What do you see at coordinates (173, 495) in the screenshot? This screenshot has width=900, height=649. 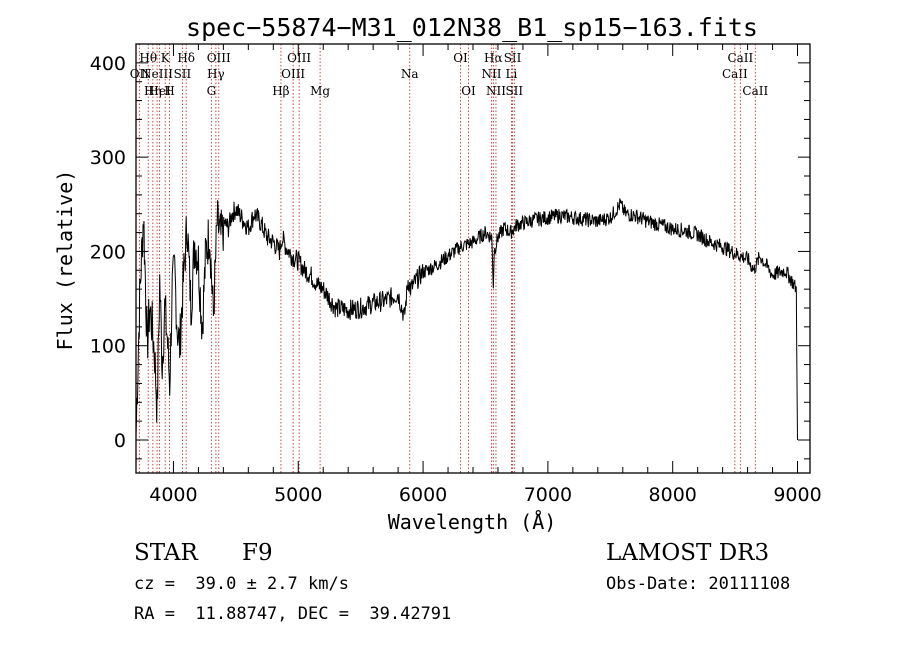 I see `x-tick-label: 4000` at bounding box center [173, 495].